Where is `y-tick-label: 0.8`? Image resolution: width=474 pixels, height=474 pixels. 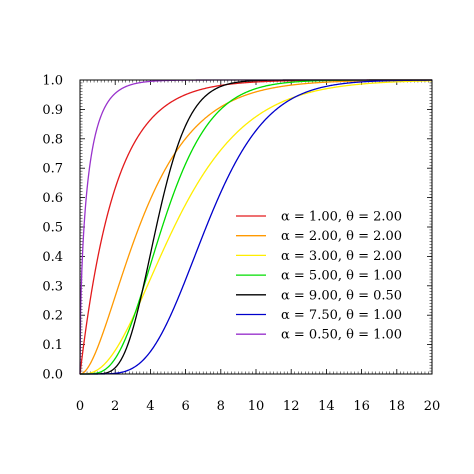 y-tick-label: 0.8 is located at coordinates (52, 139).